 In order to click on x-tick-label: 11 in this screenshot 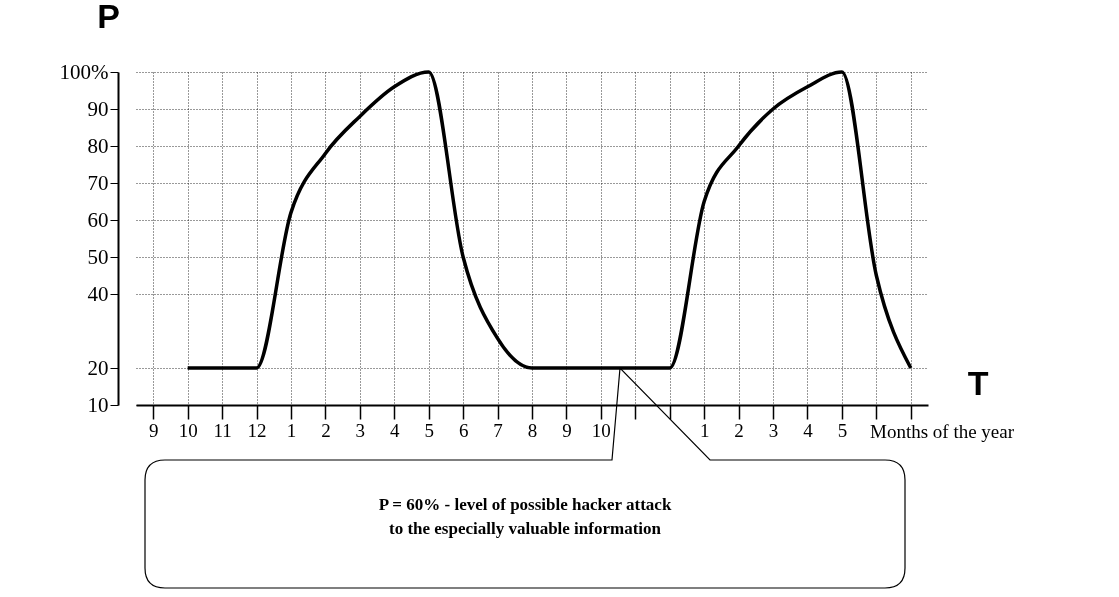, I will do `click(222, 430)`.